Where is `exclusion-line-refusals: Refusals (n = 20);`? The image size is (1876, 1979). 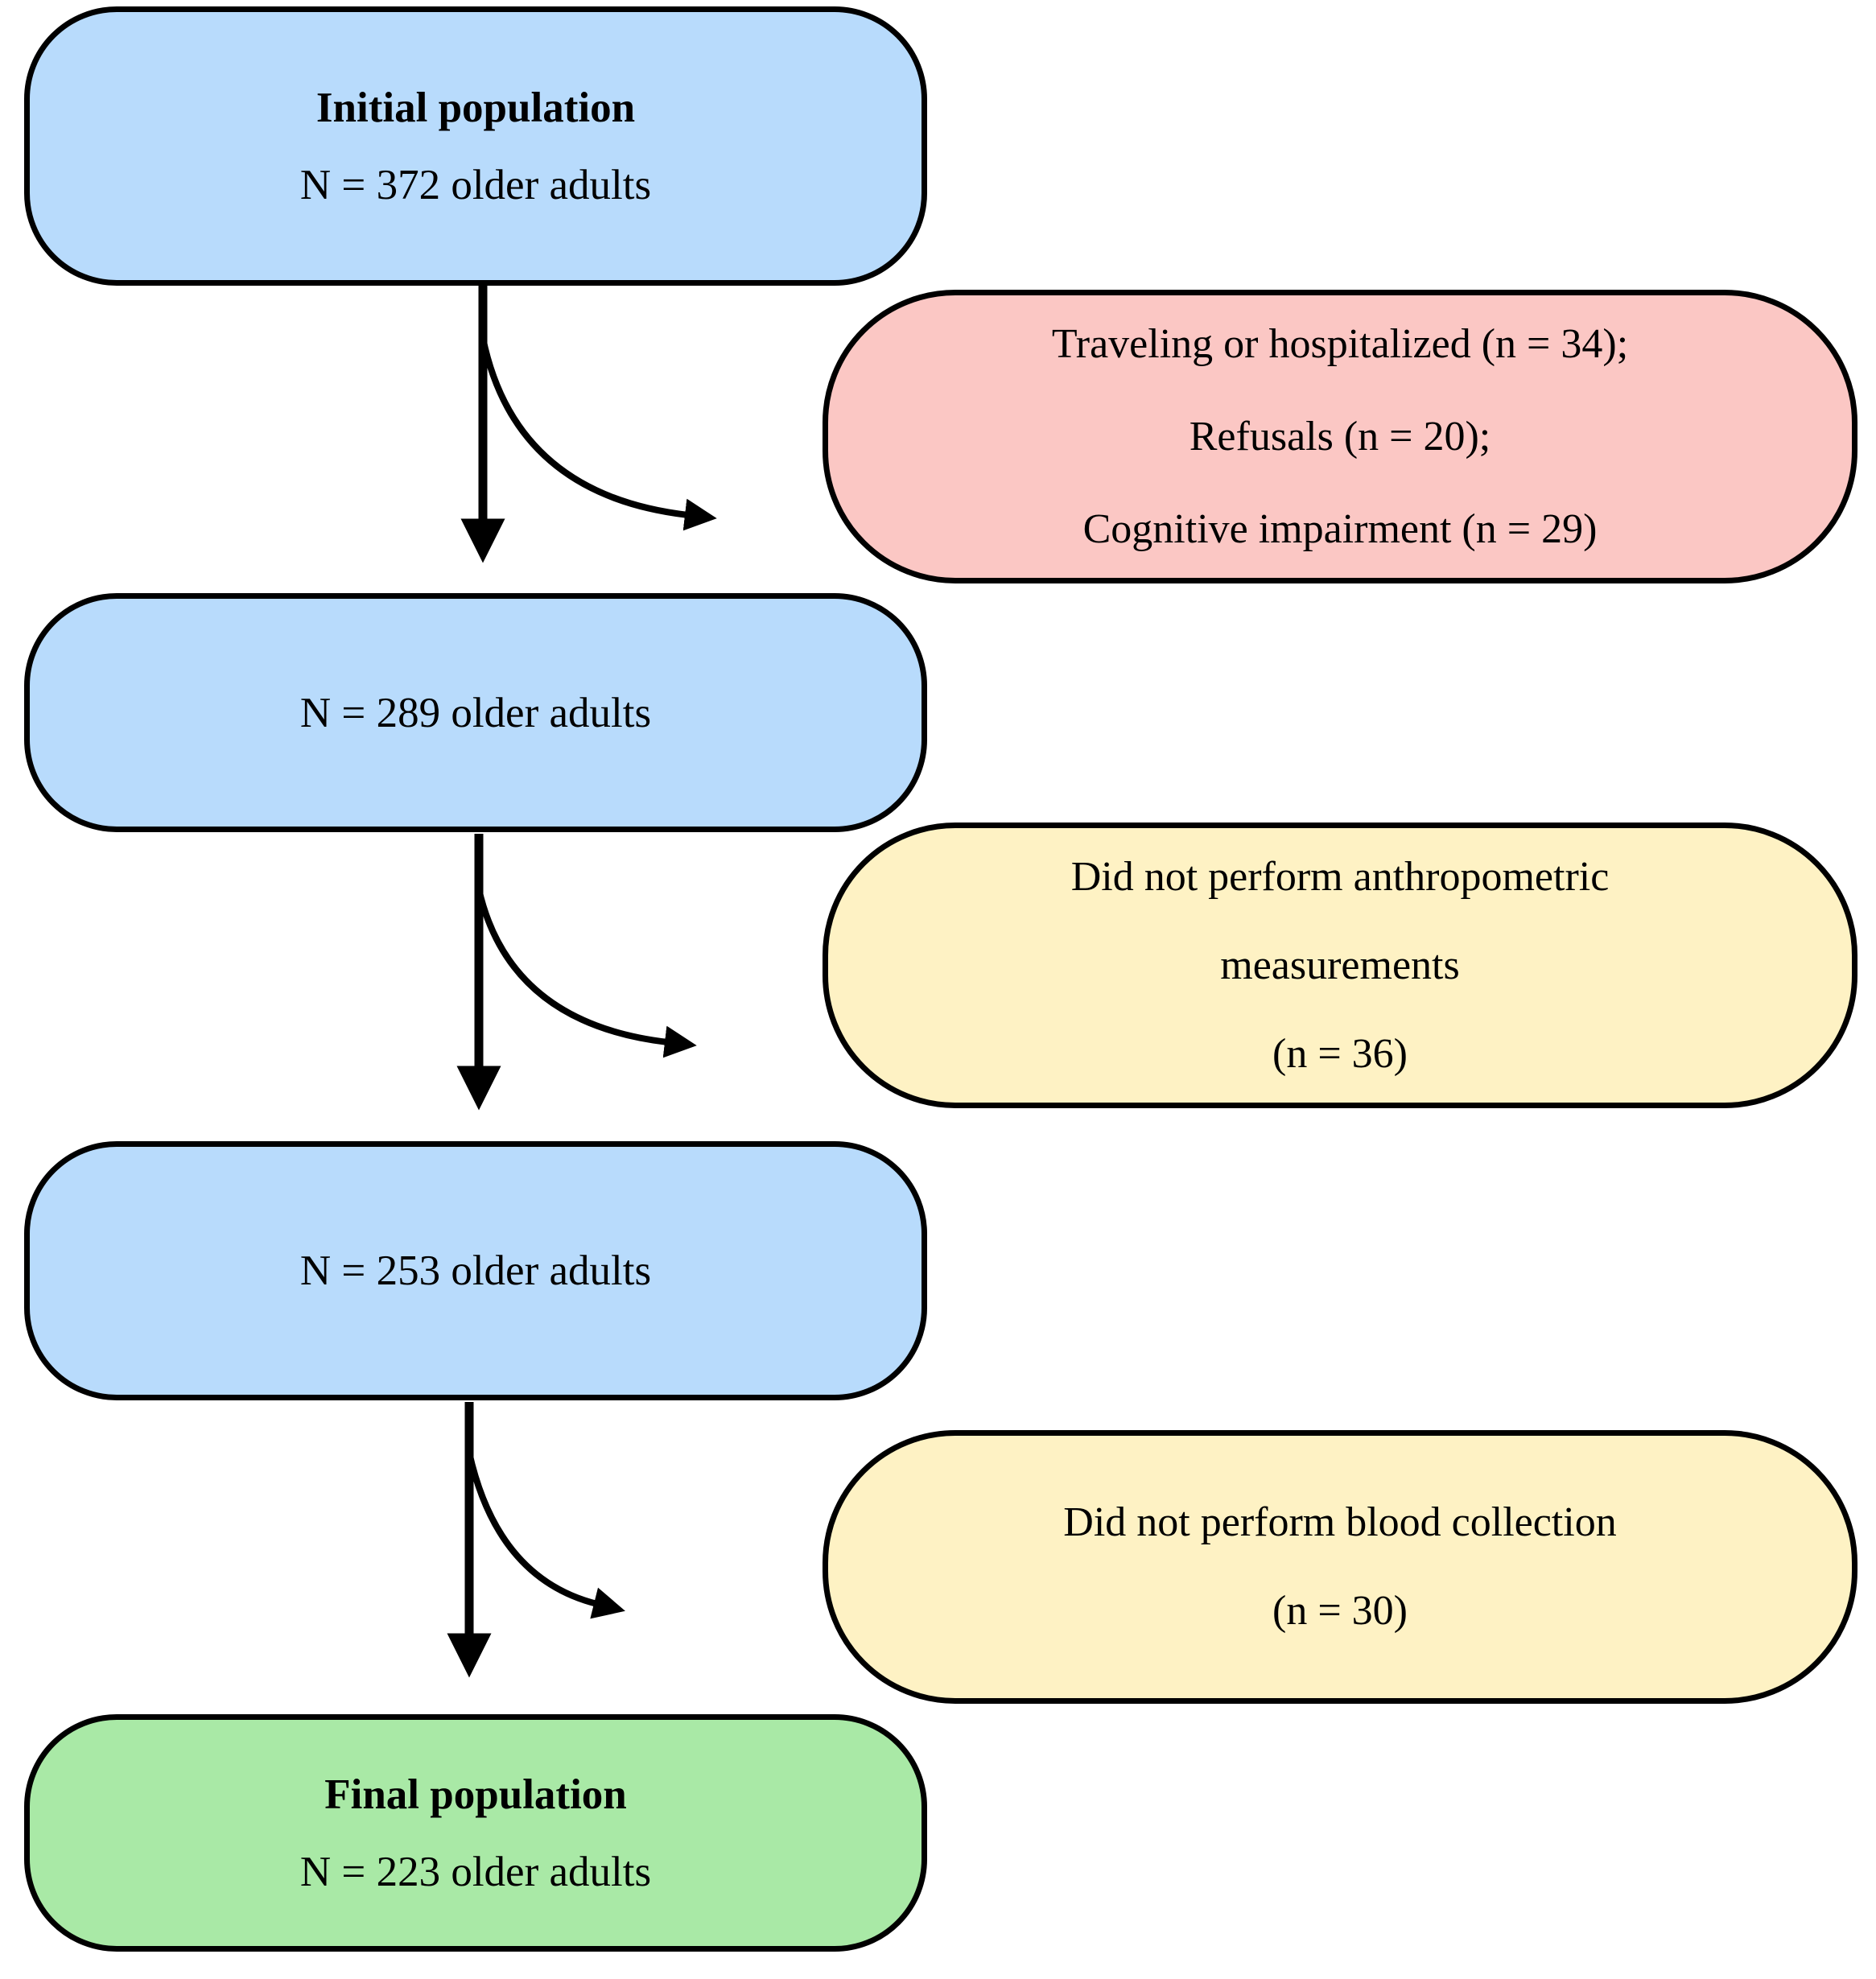 exclusion-line-refusals: Refusals (n = 20); is located at coordinates (1340, 437).